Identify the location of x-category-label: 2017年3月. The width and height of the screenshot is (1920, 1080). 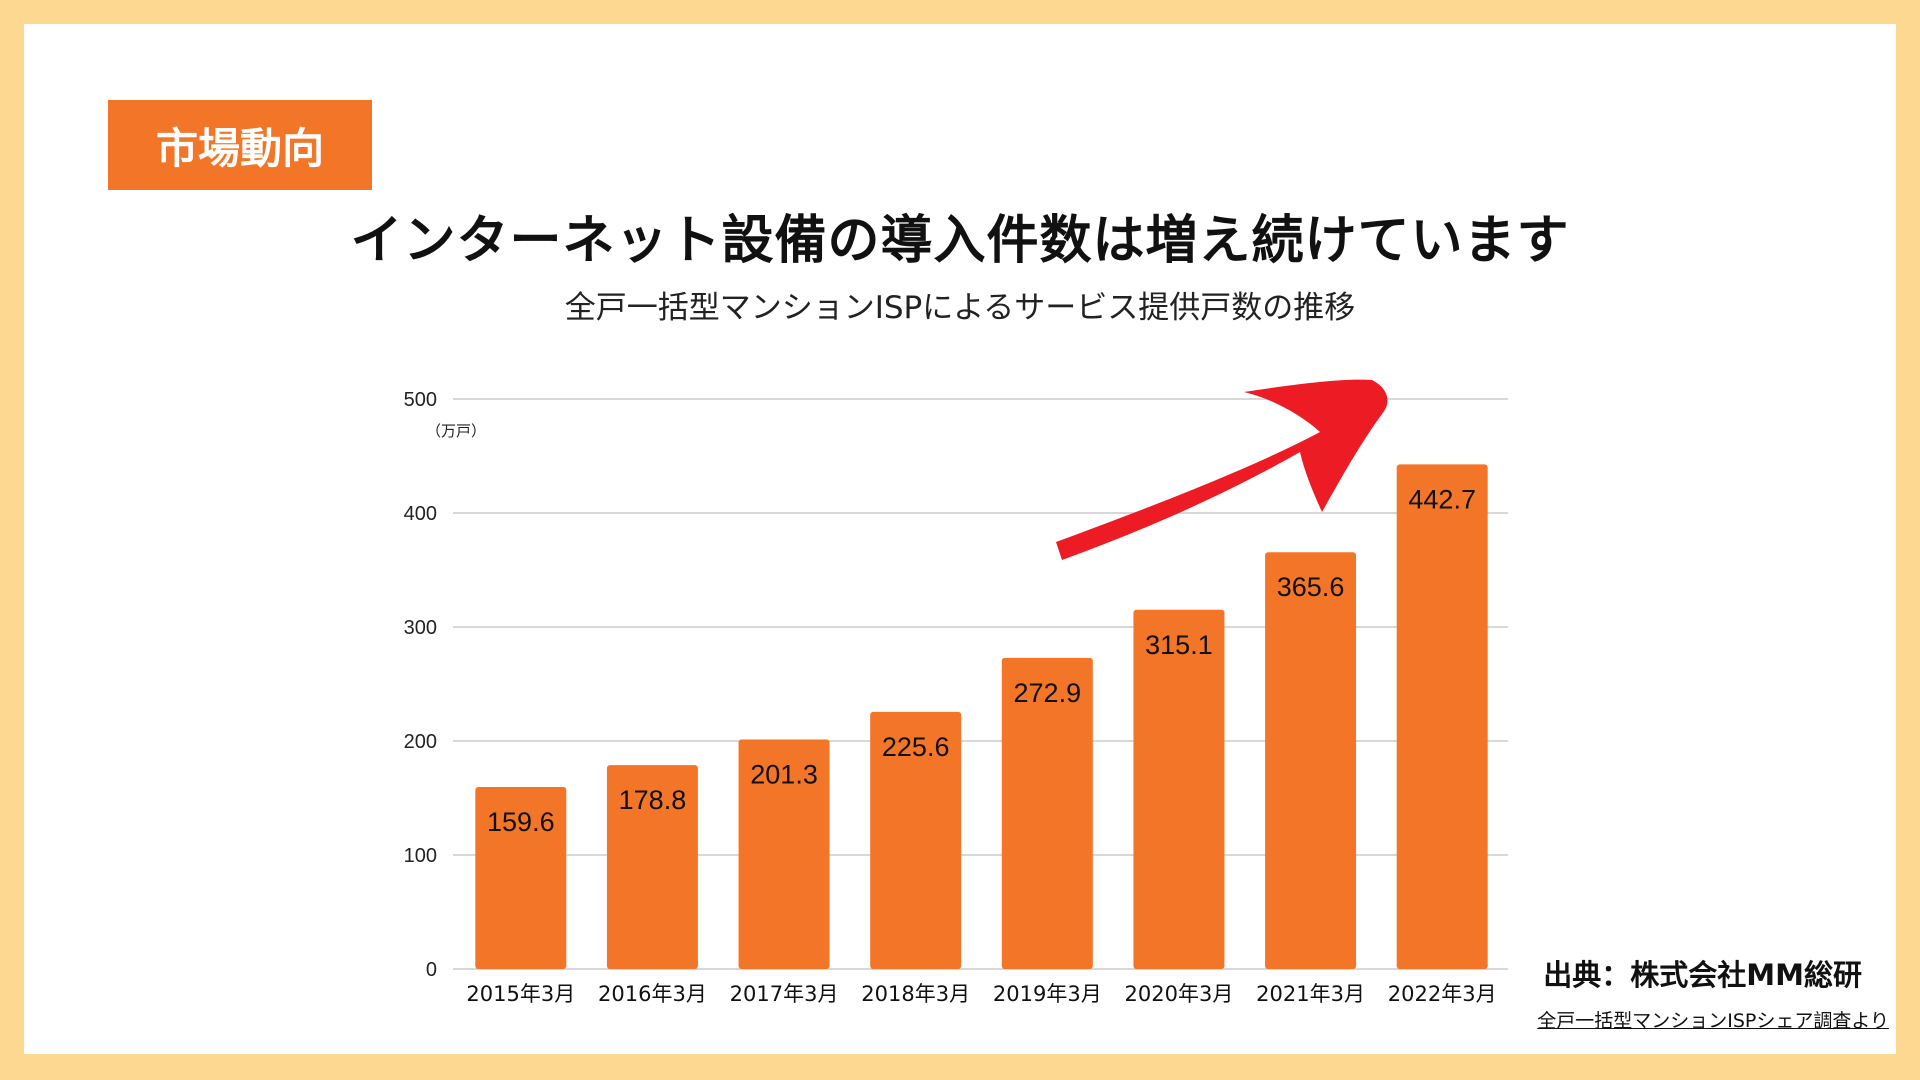
(784, 994).